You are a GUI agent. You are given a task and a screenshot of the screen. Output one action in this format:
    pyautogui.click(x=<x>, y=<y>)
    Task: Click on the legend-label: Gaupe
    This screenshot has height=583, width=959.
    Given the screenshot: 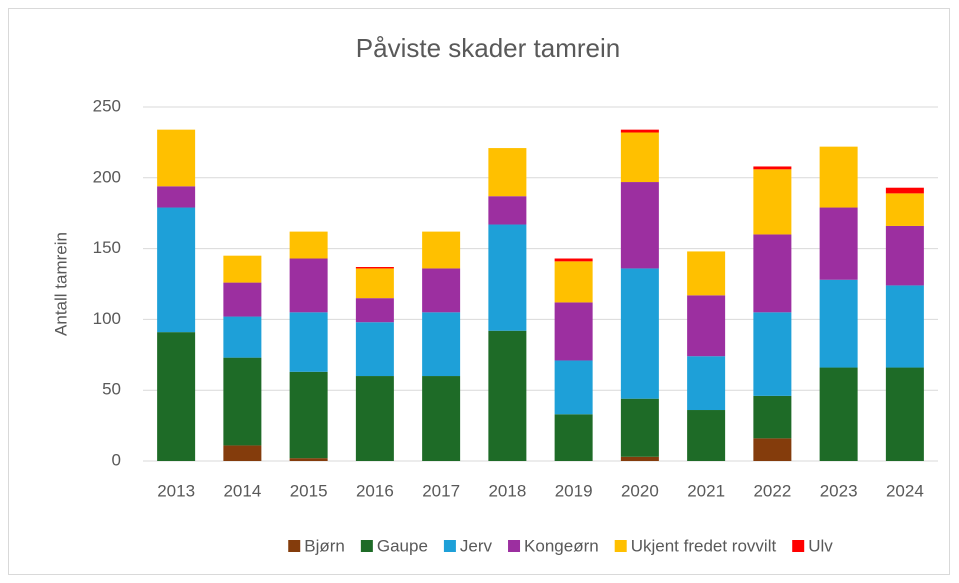 What is the action you would take?
    pyautogui.click(x=402, y=545)
    